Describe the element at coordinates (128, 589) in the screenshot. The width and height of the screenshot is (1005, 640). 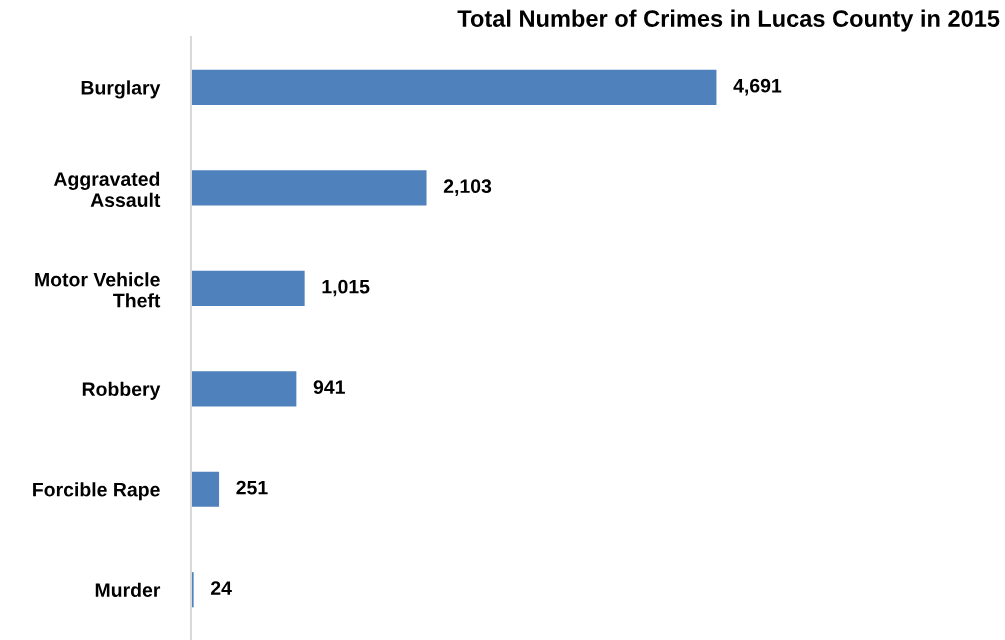
I see `y-tick-label: Murder` at that location.